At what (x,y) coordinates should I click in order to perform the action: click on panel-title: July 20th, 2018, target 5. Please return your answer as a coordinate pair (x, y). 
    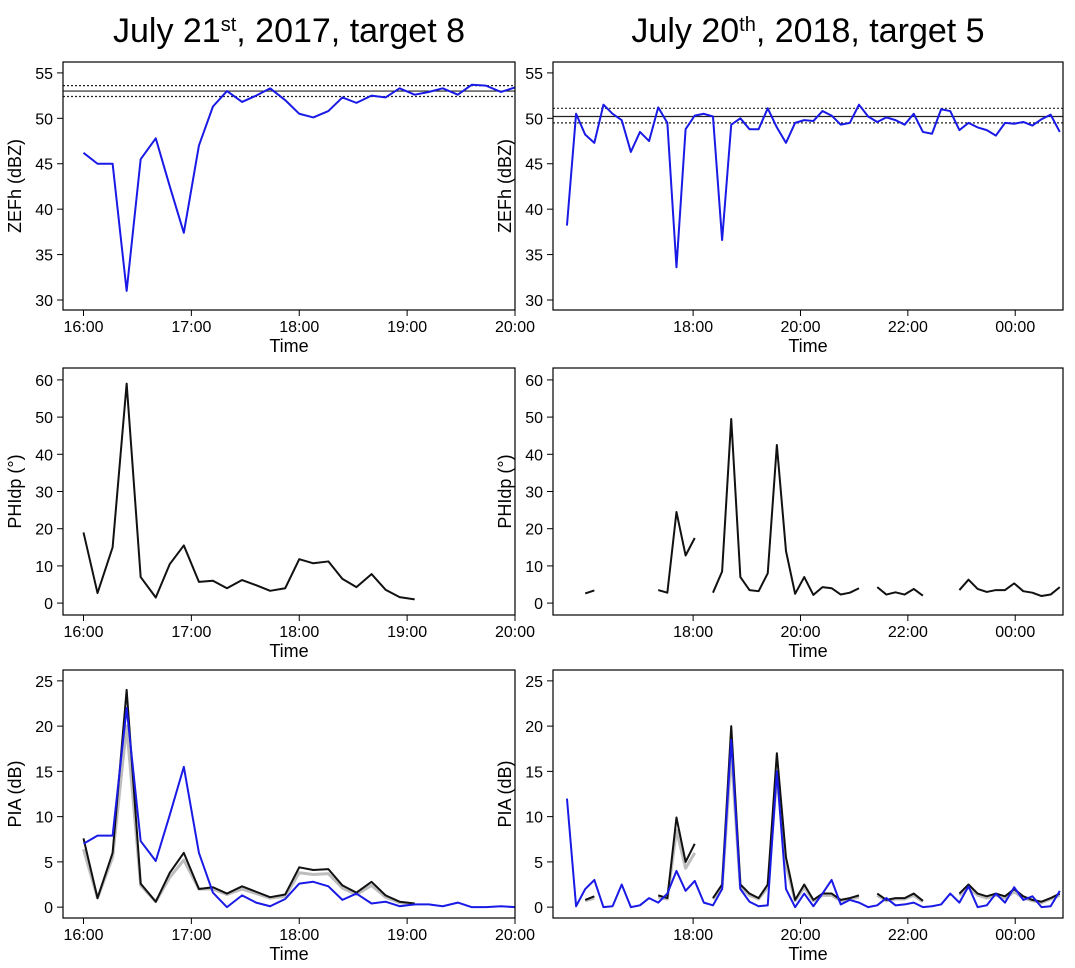
    Looking at the image, I should click on (807, 31).